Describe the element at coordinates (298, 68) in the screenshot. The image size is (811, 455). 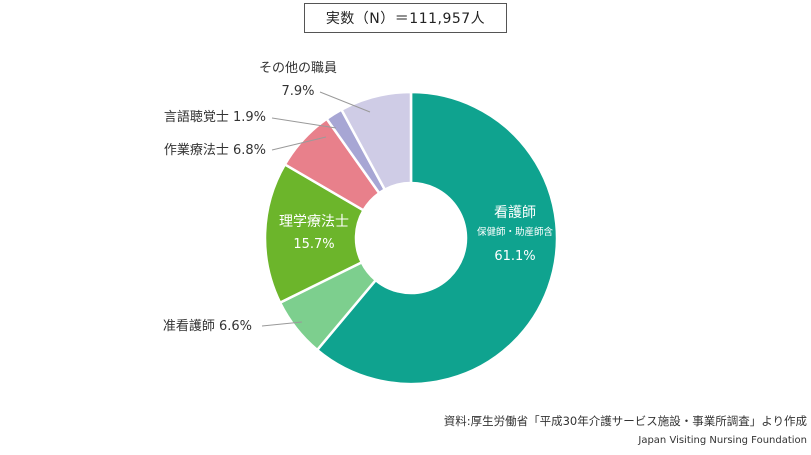
I see `slice-label-name-6: その他の職員` at that location.